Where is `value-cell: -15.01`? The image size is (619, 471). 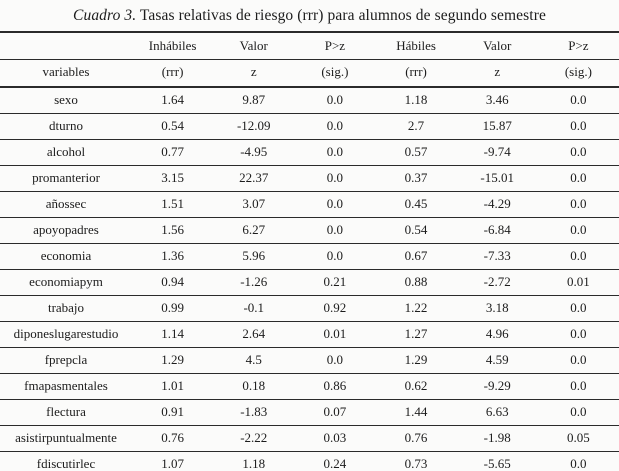
value-cell: -15.01 is located at coordinates (497, 178).